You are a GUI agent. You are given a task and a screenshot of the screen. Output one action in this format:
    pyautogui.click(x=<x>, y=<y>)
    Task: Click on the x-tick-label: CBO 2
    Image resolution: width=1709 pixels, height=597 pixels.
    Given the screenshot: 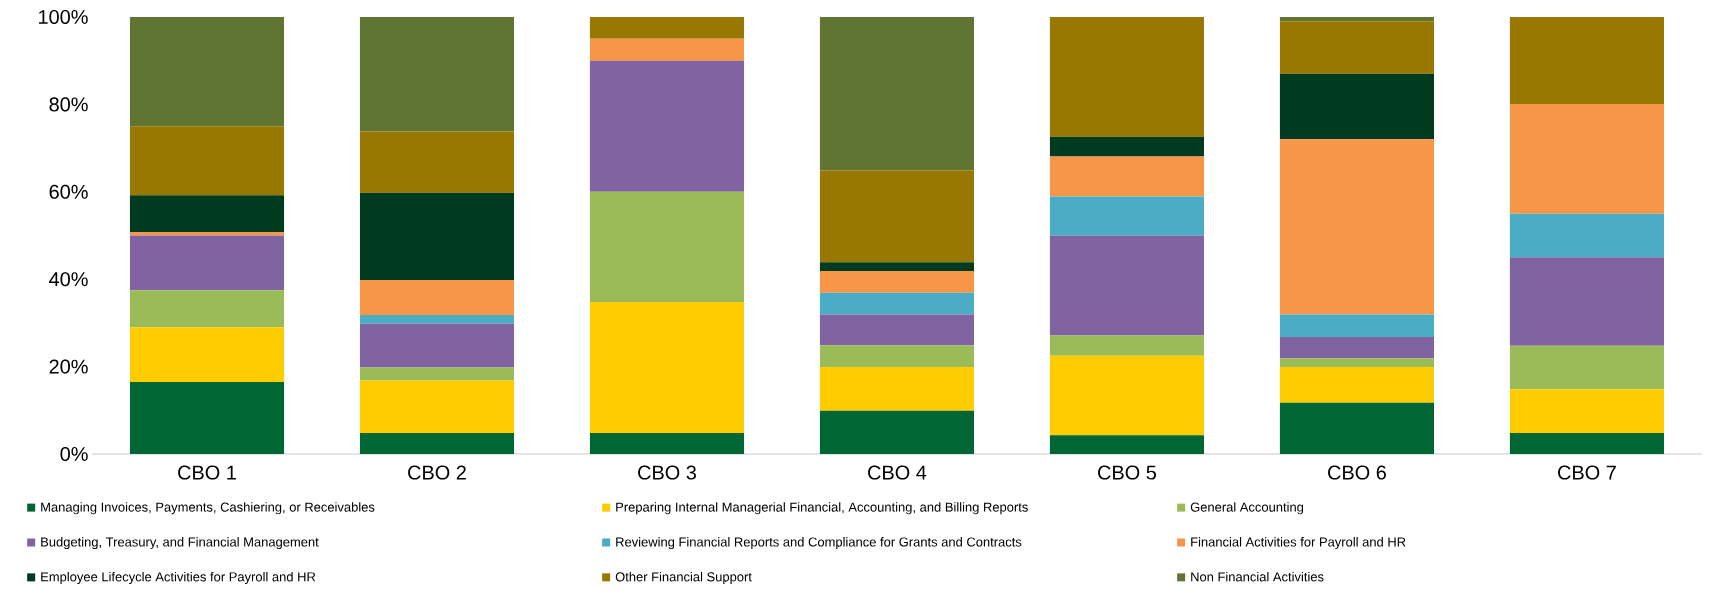 What is the action you would take?
    pyautogui.click(x=437, y=472)
    